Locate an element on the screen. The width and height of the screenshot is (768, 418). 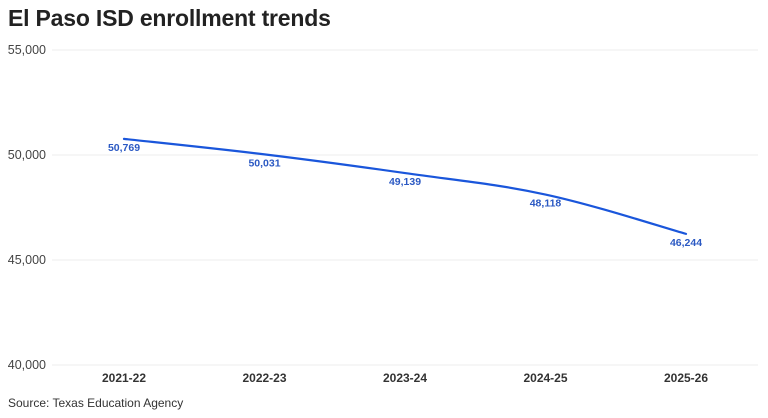
y-tick-label: 50,000 is located at coordinates (27, 155).